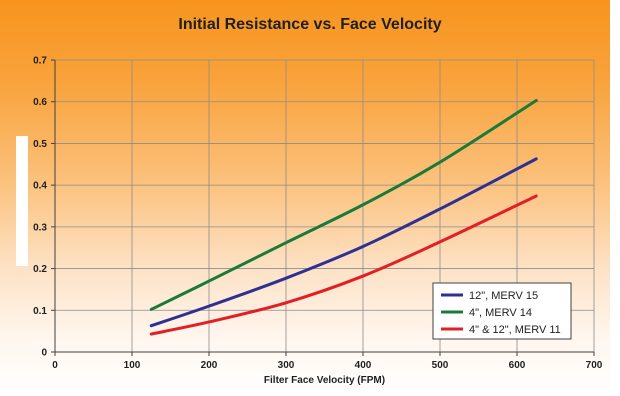  Describe the element at coordinates (40, 311) in the screenshot. I see `y-tick-label: 0.1` at that location.